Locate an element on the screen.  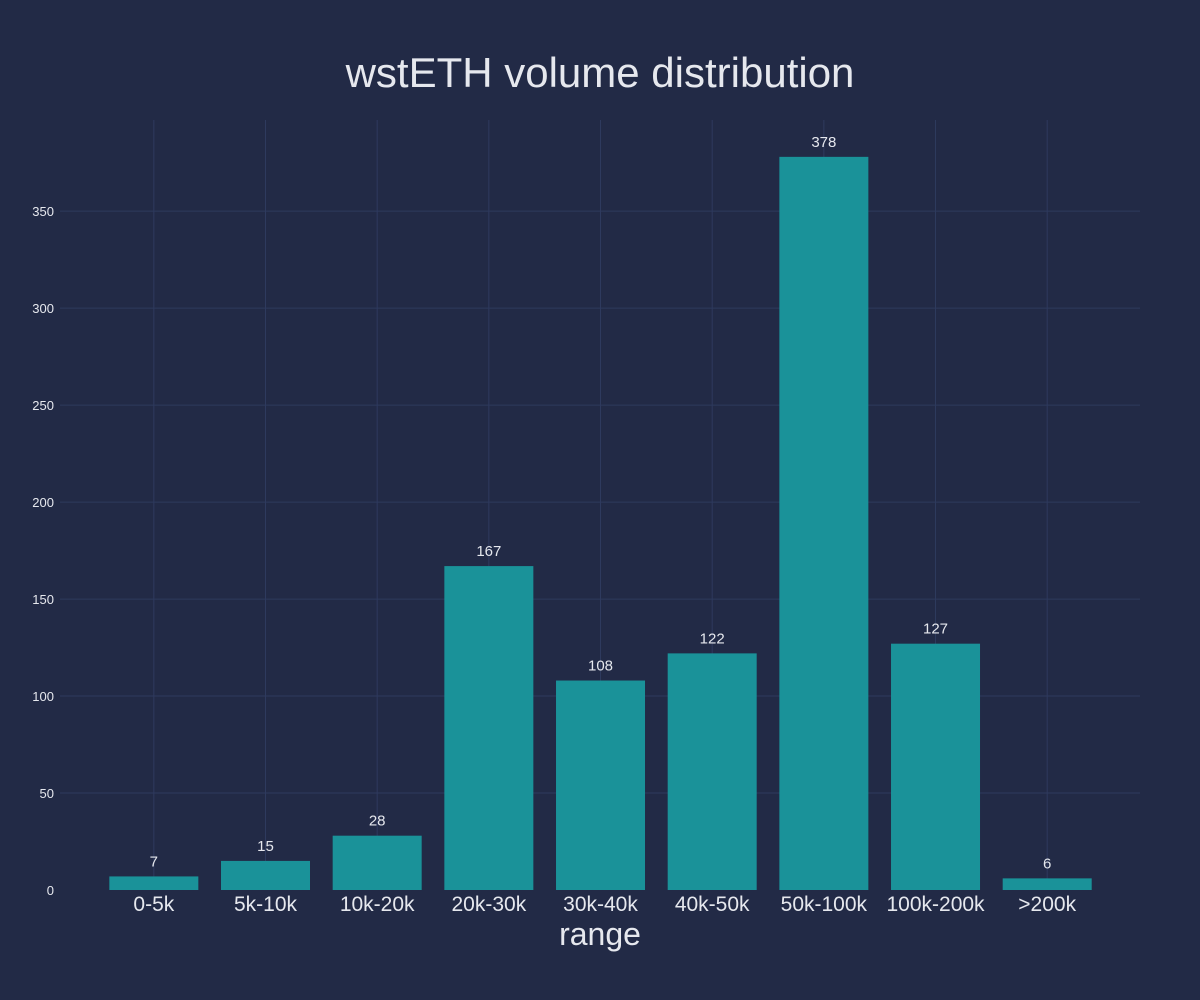
bar-100k-200k is located at coordinates (936, 766).